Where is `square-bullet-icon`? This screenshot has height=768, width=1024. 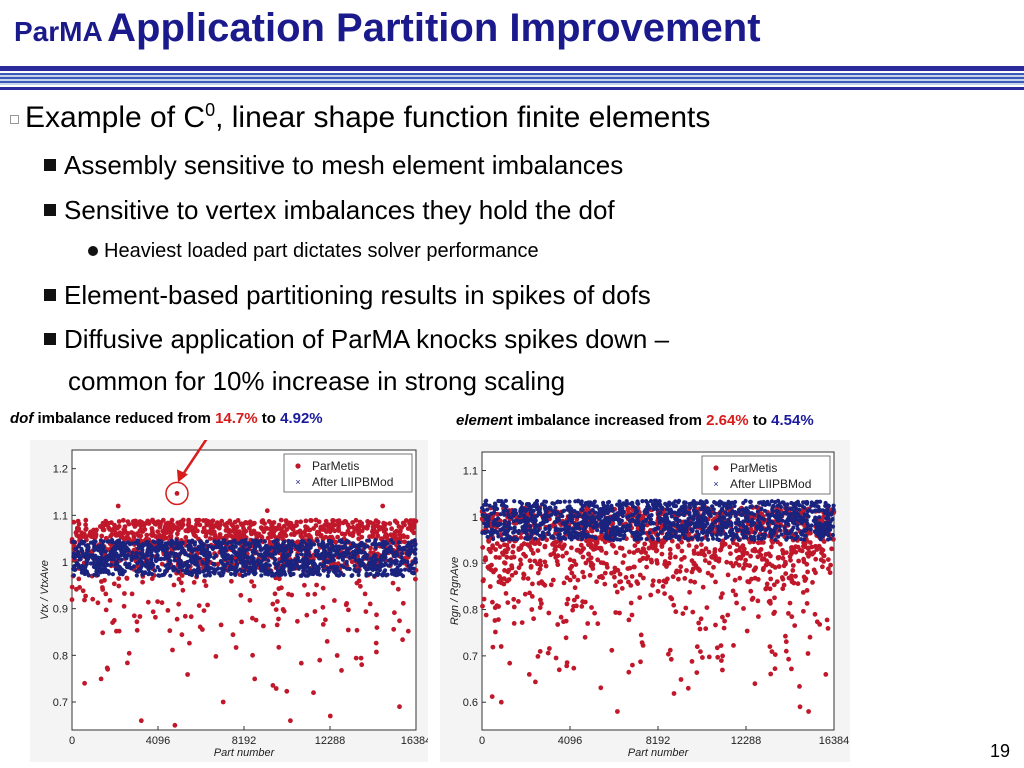
square-bullet-icon is located at coordinates (50, 210).